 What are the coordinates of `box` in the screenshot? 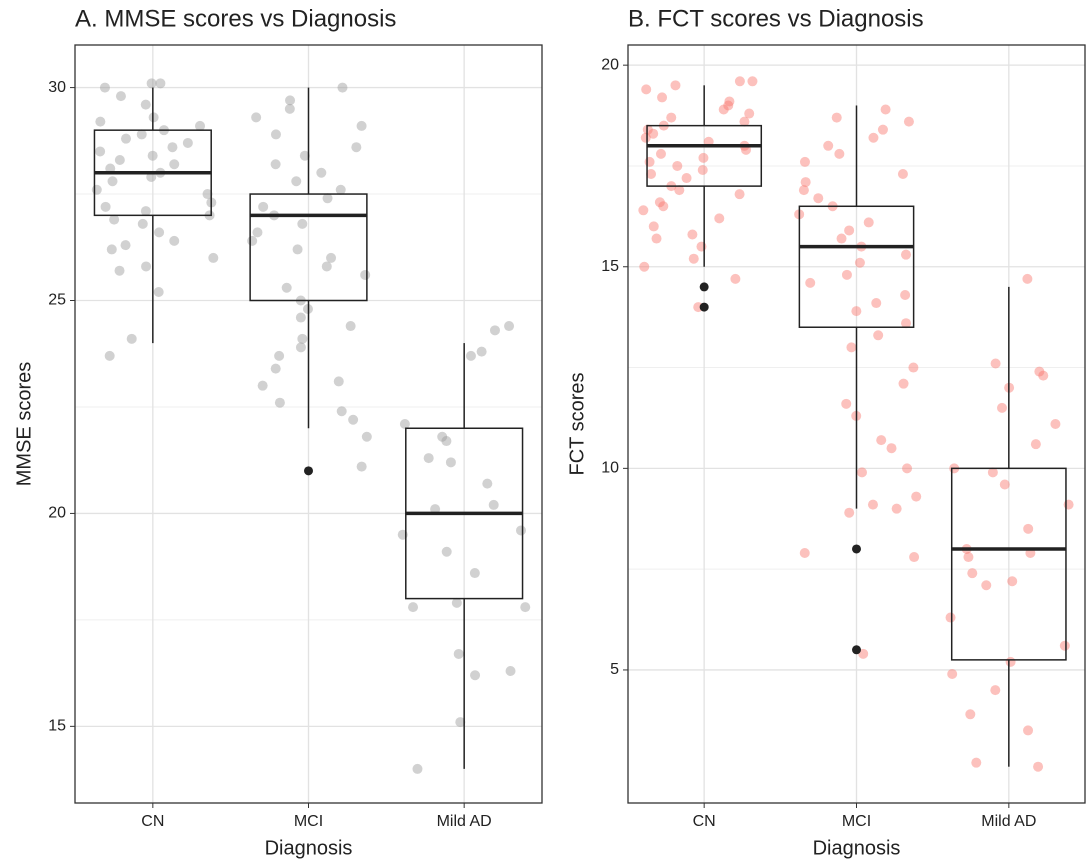 It's located at (704, 155).